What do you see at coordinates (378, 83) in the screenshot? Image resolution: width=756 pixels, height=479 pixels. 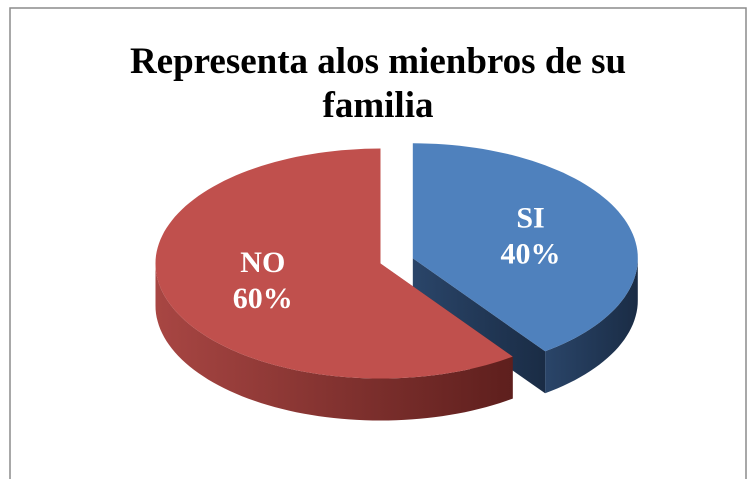 I see `chart-title: Representa alos mienbros de su familia` at bounding box center [378, 83].